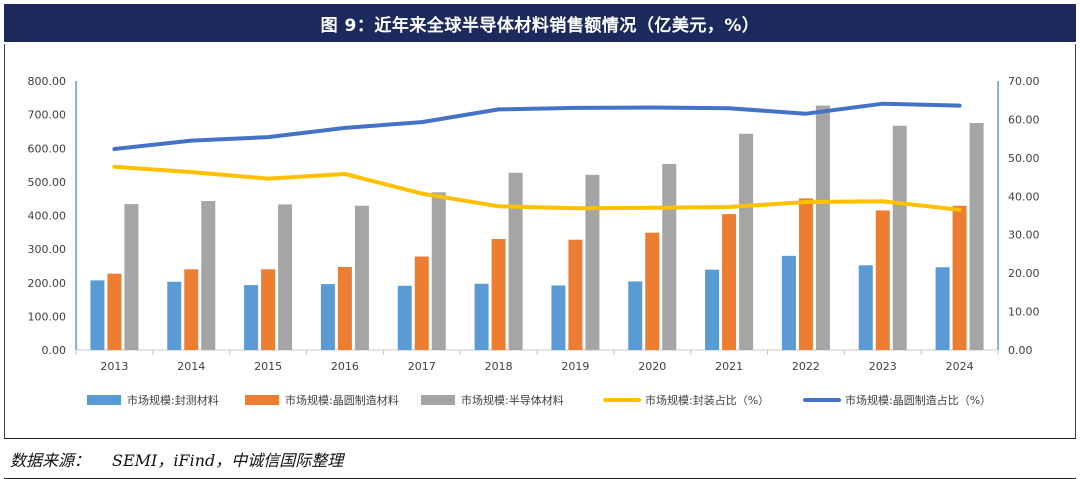 This screenshot has height=479, width=1080. Describe the element at coordinates (1024, 235) in the screenshot. I see `y-right-tick-label: 30.00` at that location.